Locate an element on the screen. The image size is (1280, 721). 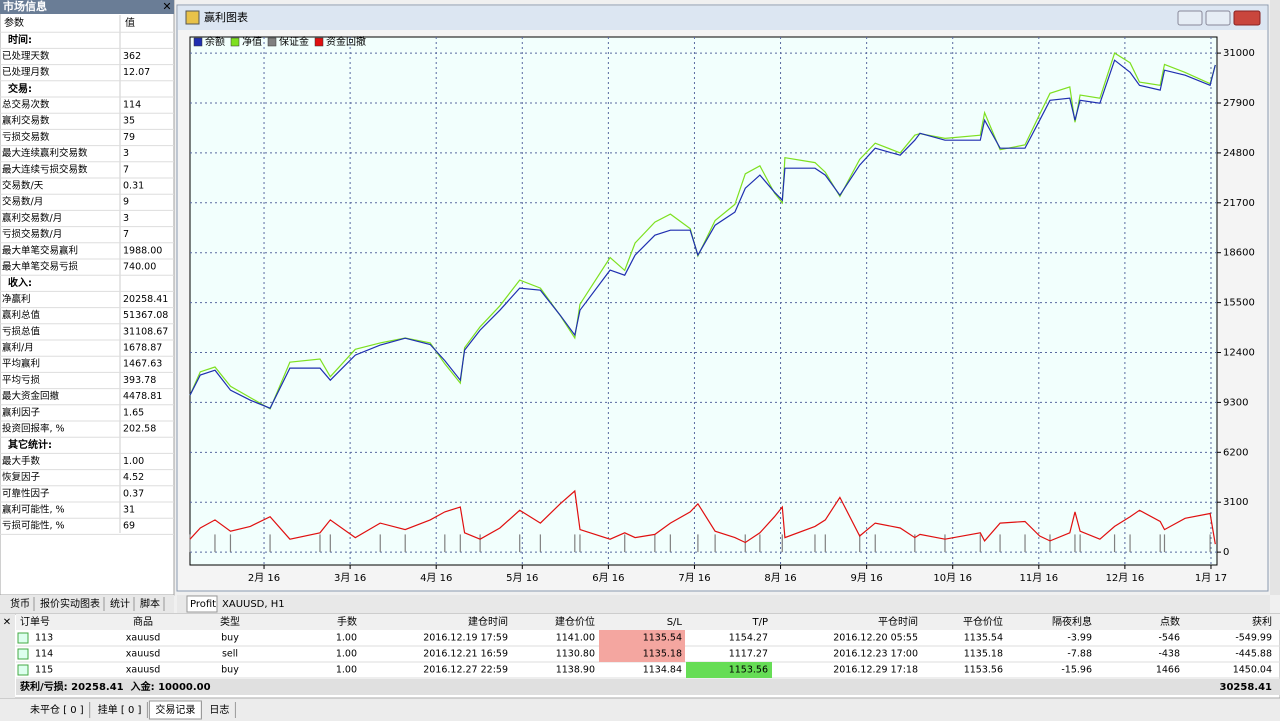
stat-value: 4478.81 is located at coordinates (142, 396).